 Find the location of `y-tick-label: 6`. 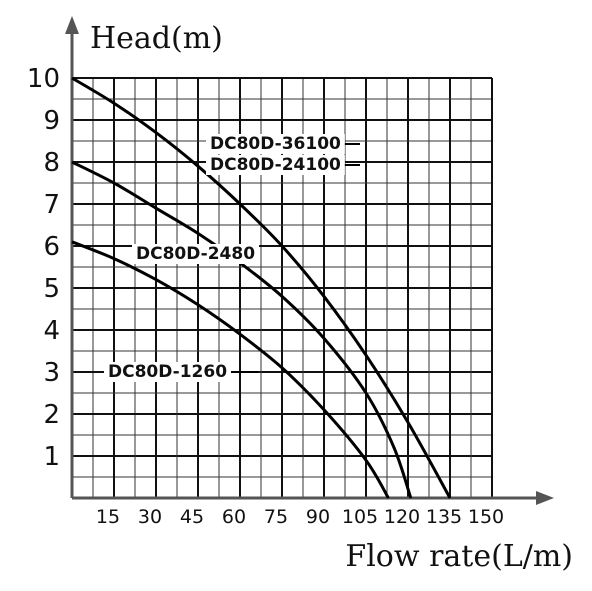

y-tick-label: 6 is located at coordinates (51, 247).